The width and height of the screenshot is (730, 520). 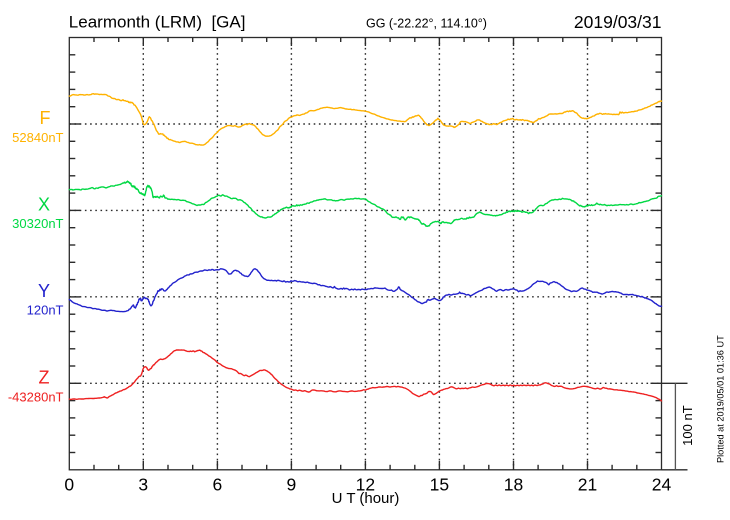 What do you see at coordinates (37, 223) in the screenshot?
I see `svg-text: 30320nT` at bounding box center [37, 223].